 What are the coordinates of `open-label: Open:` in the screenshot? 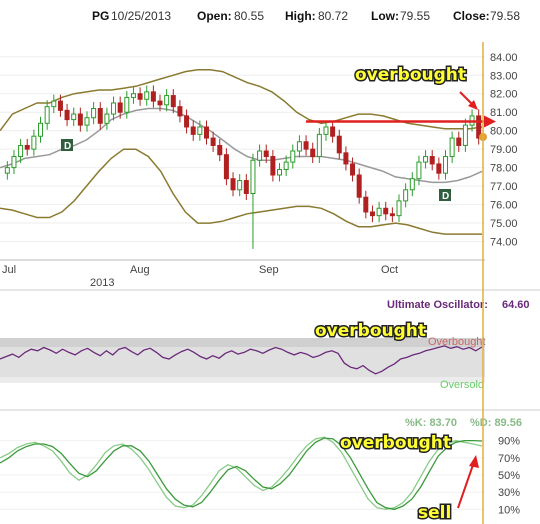 It's located at (214, 16).